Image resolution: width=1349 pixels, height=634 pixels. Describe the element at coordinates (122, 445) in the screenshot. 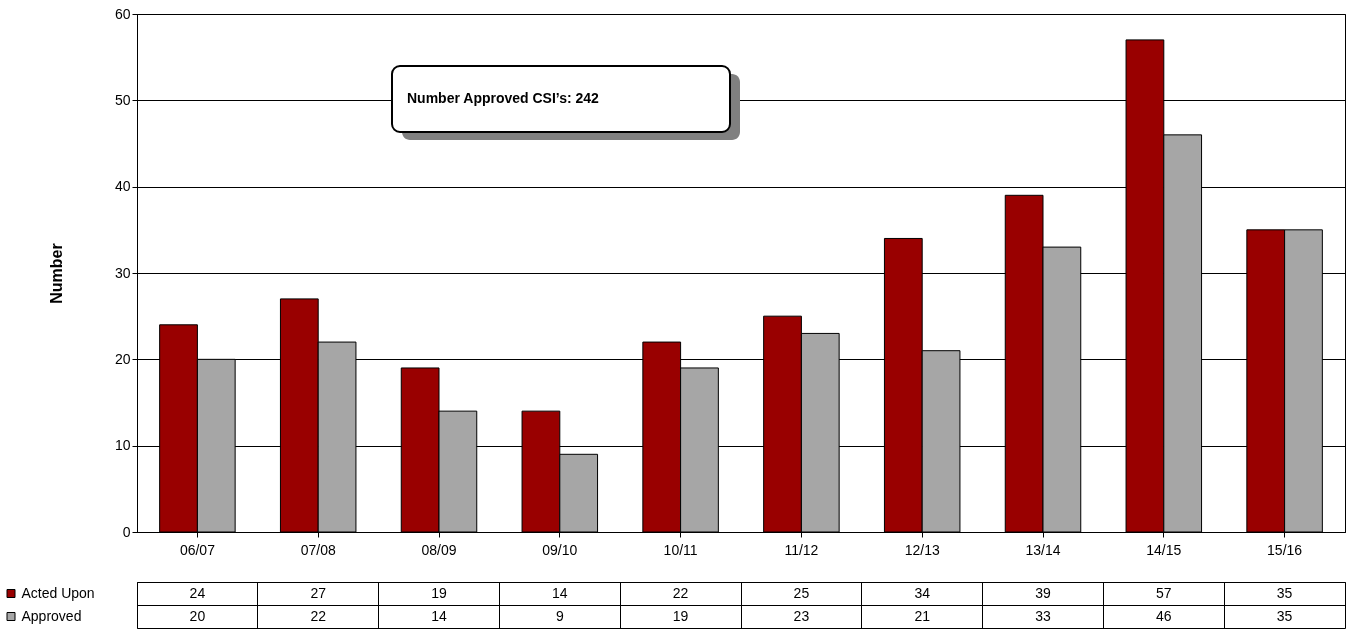

I see `y-tick-label: 10` at that location.